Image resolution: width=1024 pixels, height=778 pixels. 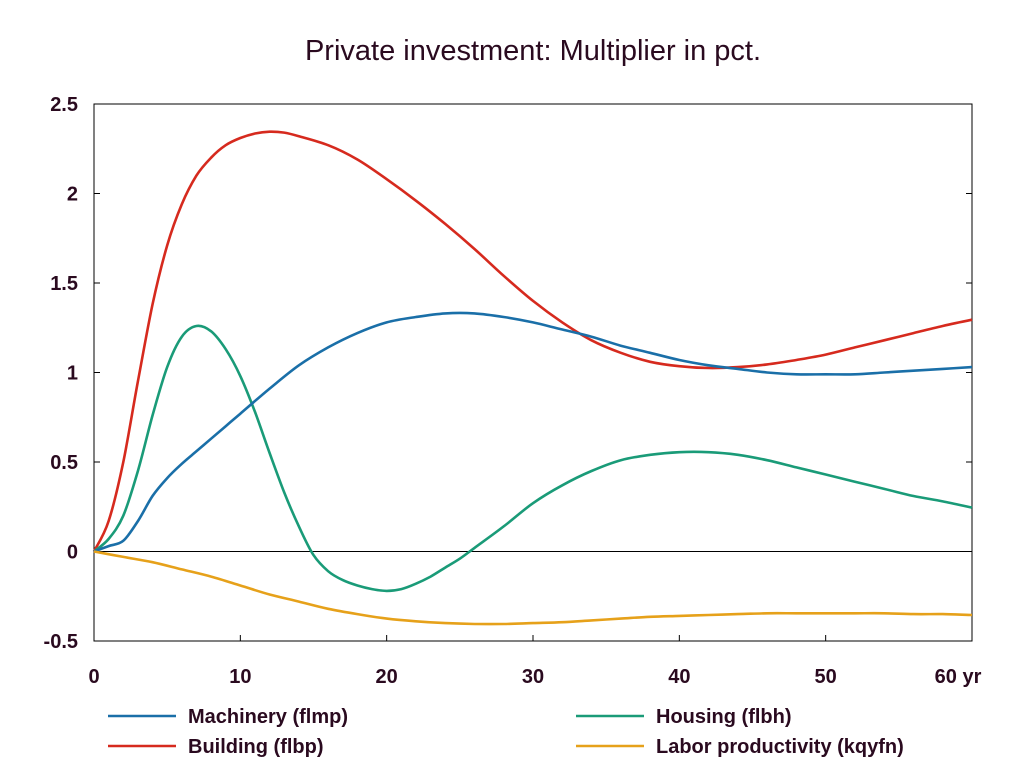 What do you see at coordinates (780, 747) in the screenshot?
I see `legend-label-labor: Labor productivity (kqyfn)` at bounding box center [780, 747].